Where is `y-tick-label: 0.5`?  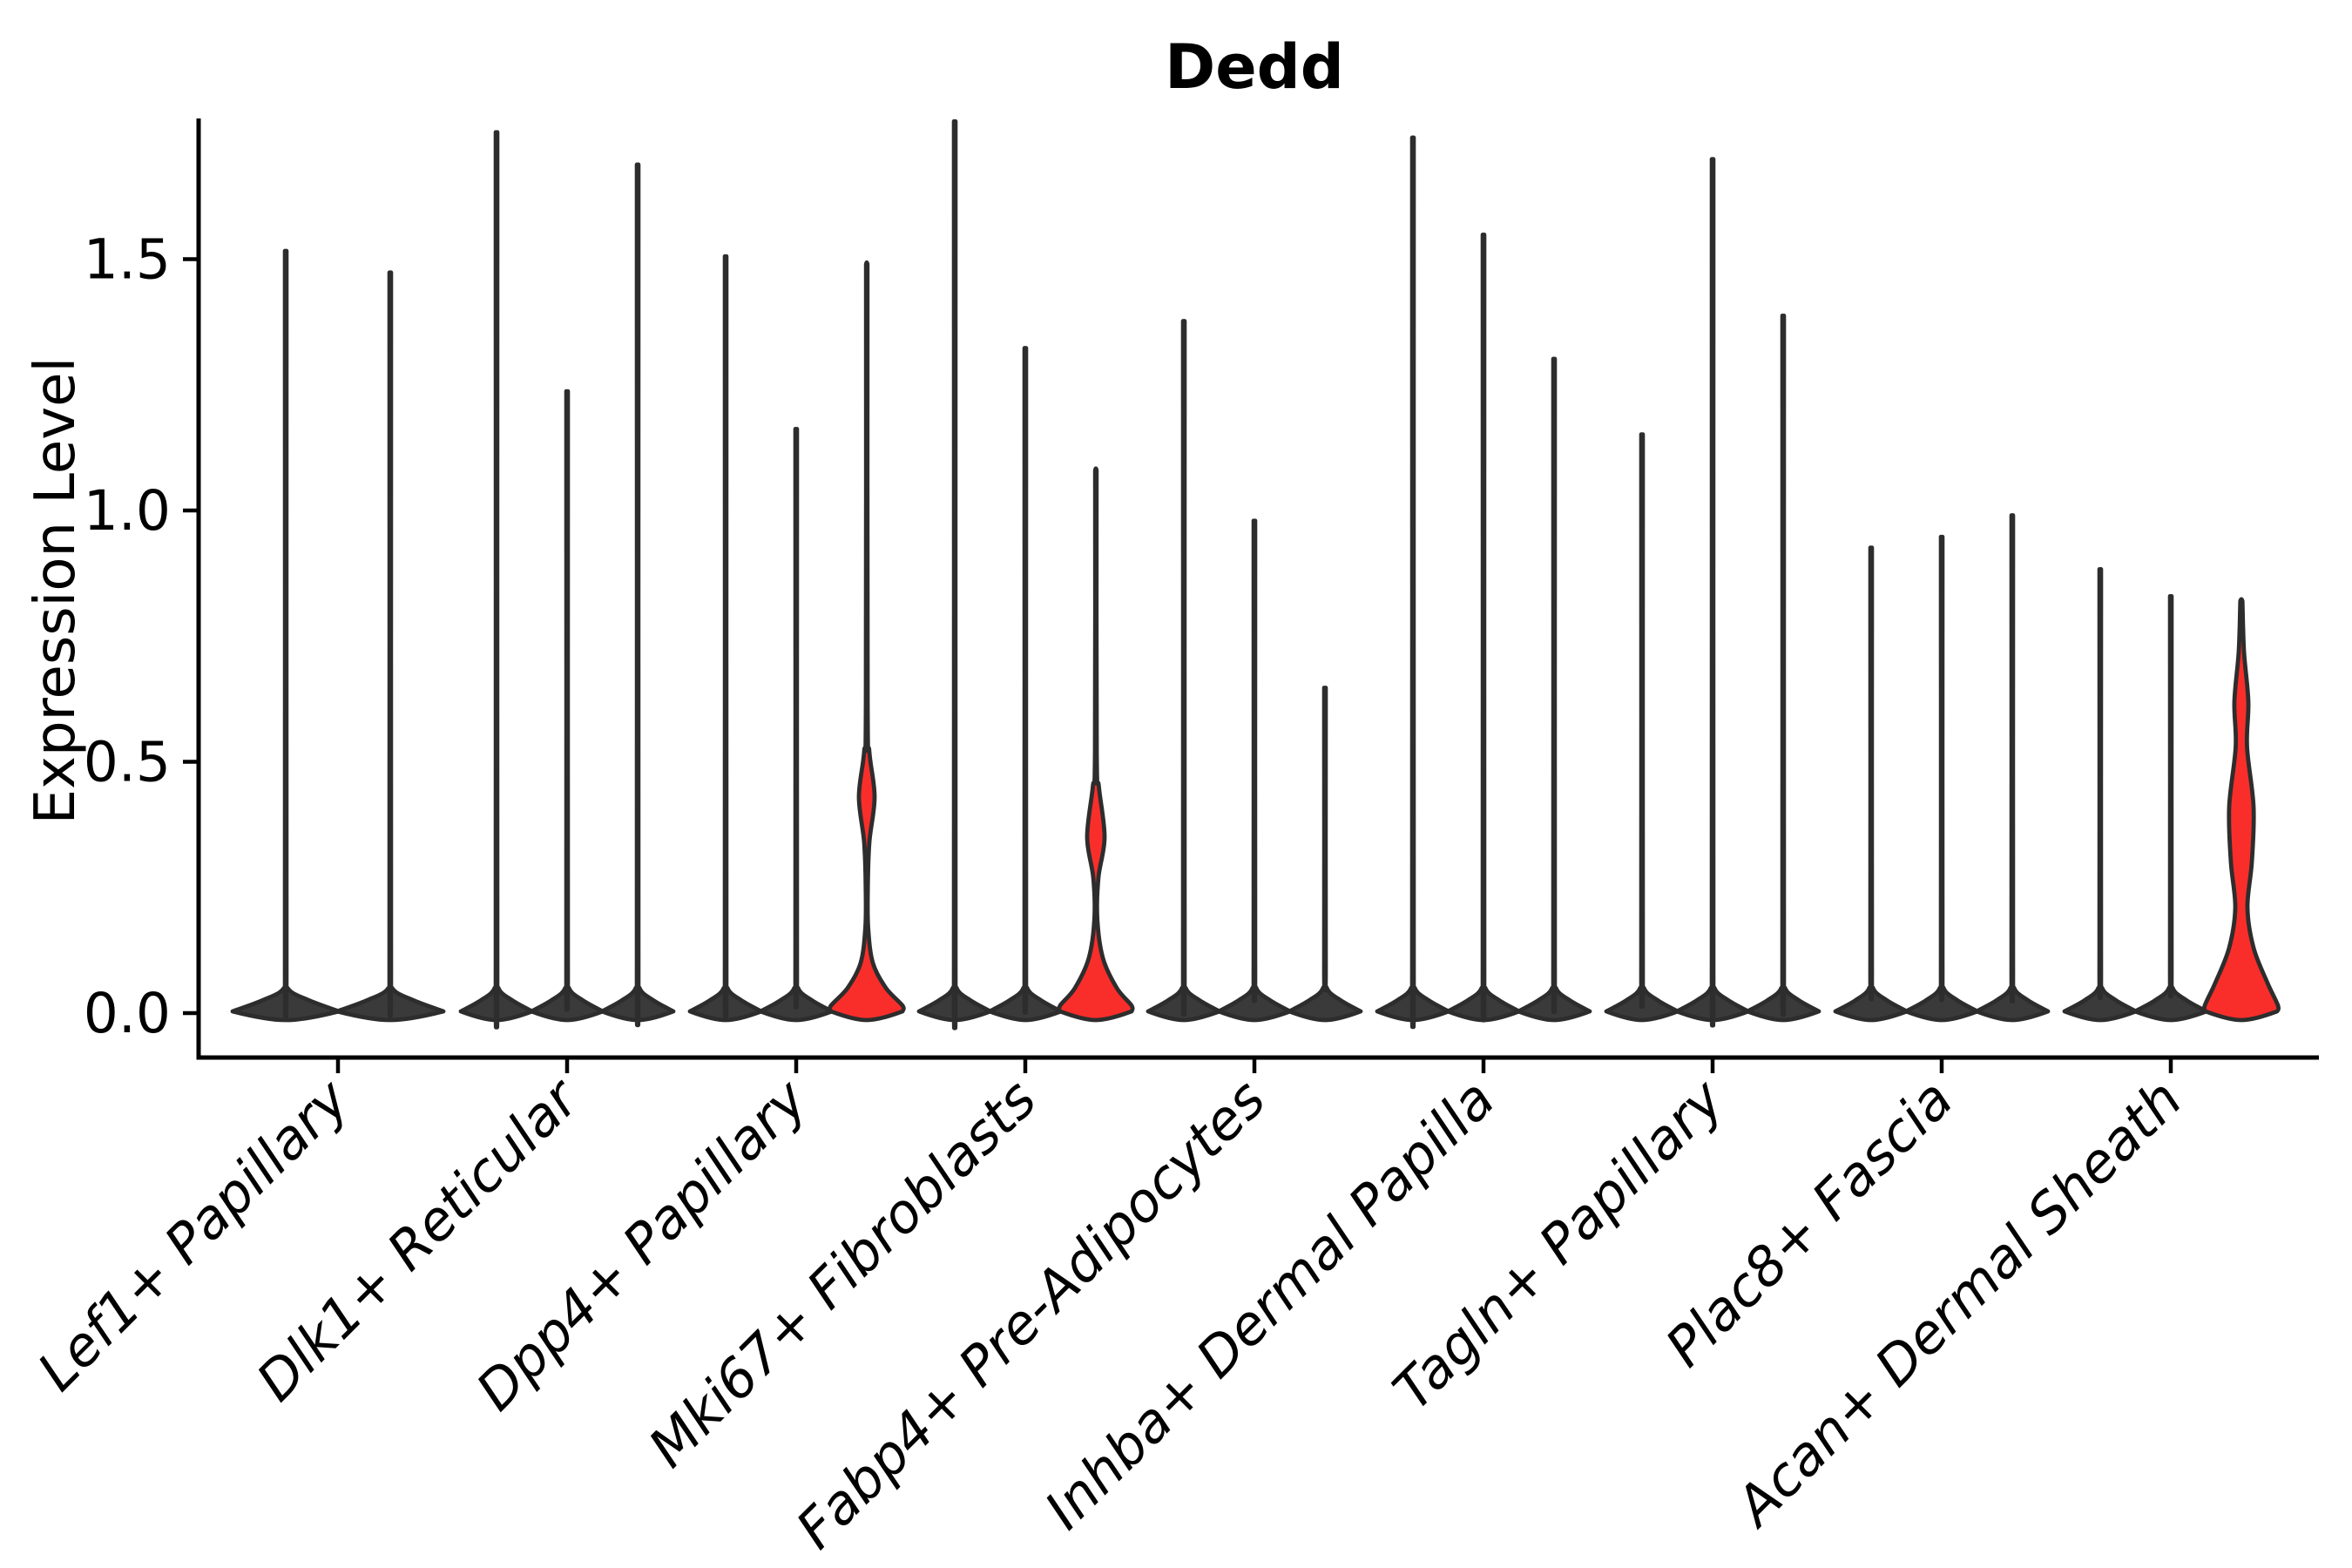
y-tick-label: 0.5 is located at coordinates (127, 762).